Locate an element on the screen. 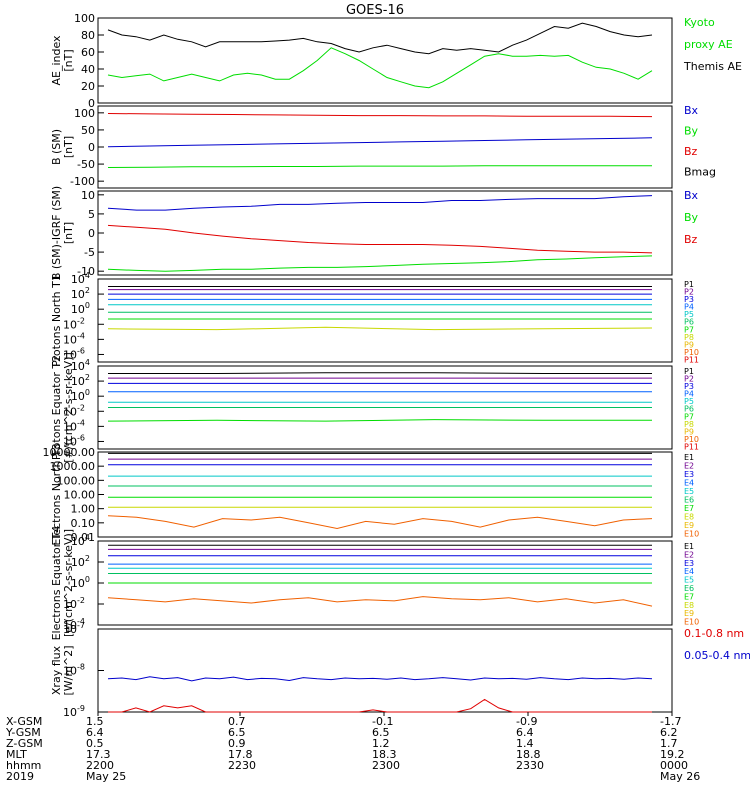  x-row-value-2-4: 1.7 is located at coordinates (669, 743).